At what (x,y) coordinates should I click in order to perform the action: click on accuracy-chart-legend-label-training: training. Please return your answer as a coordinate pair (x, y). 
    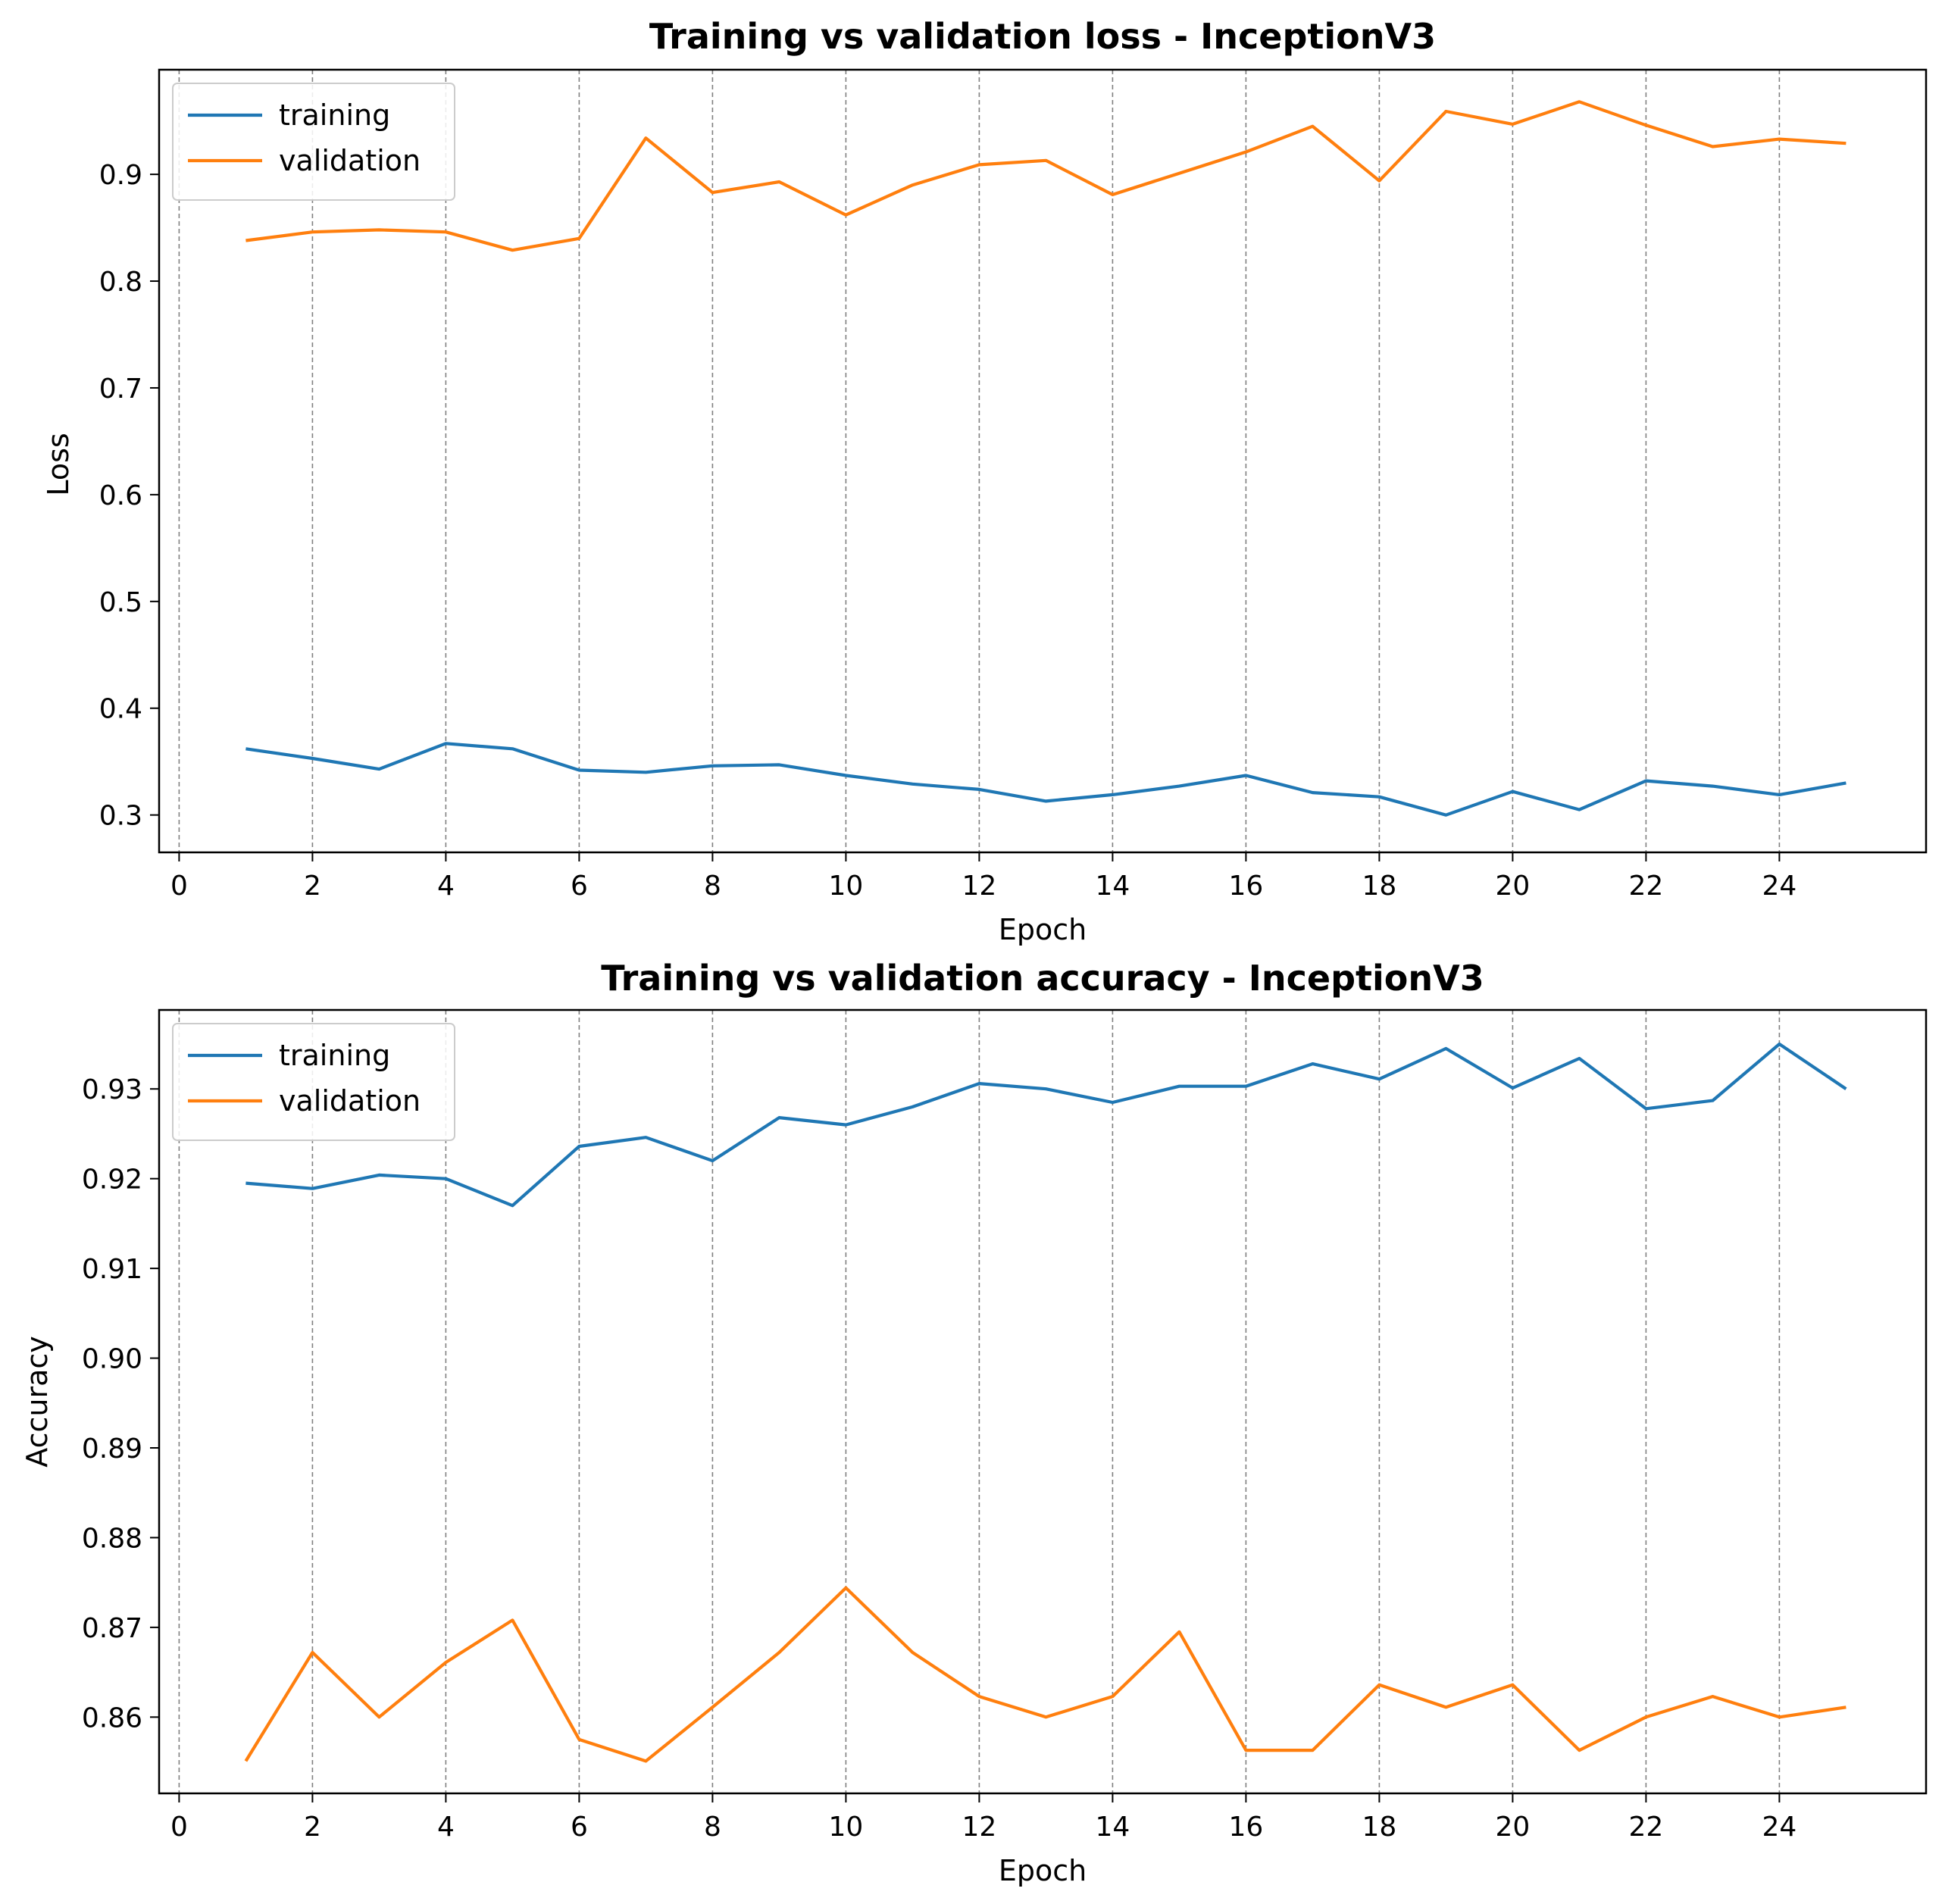
    Looking at the image, I should click on (334, 1055).